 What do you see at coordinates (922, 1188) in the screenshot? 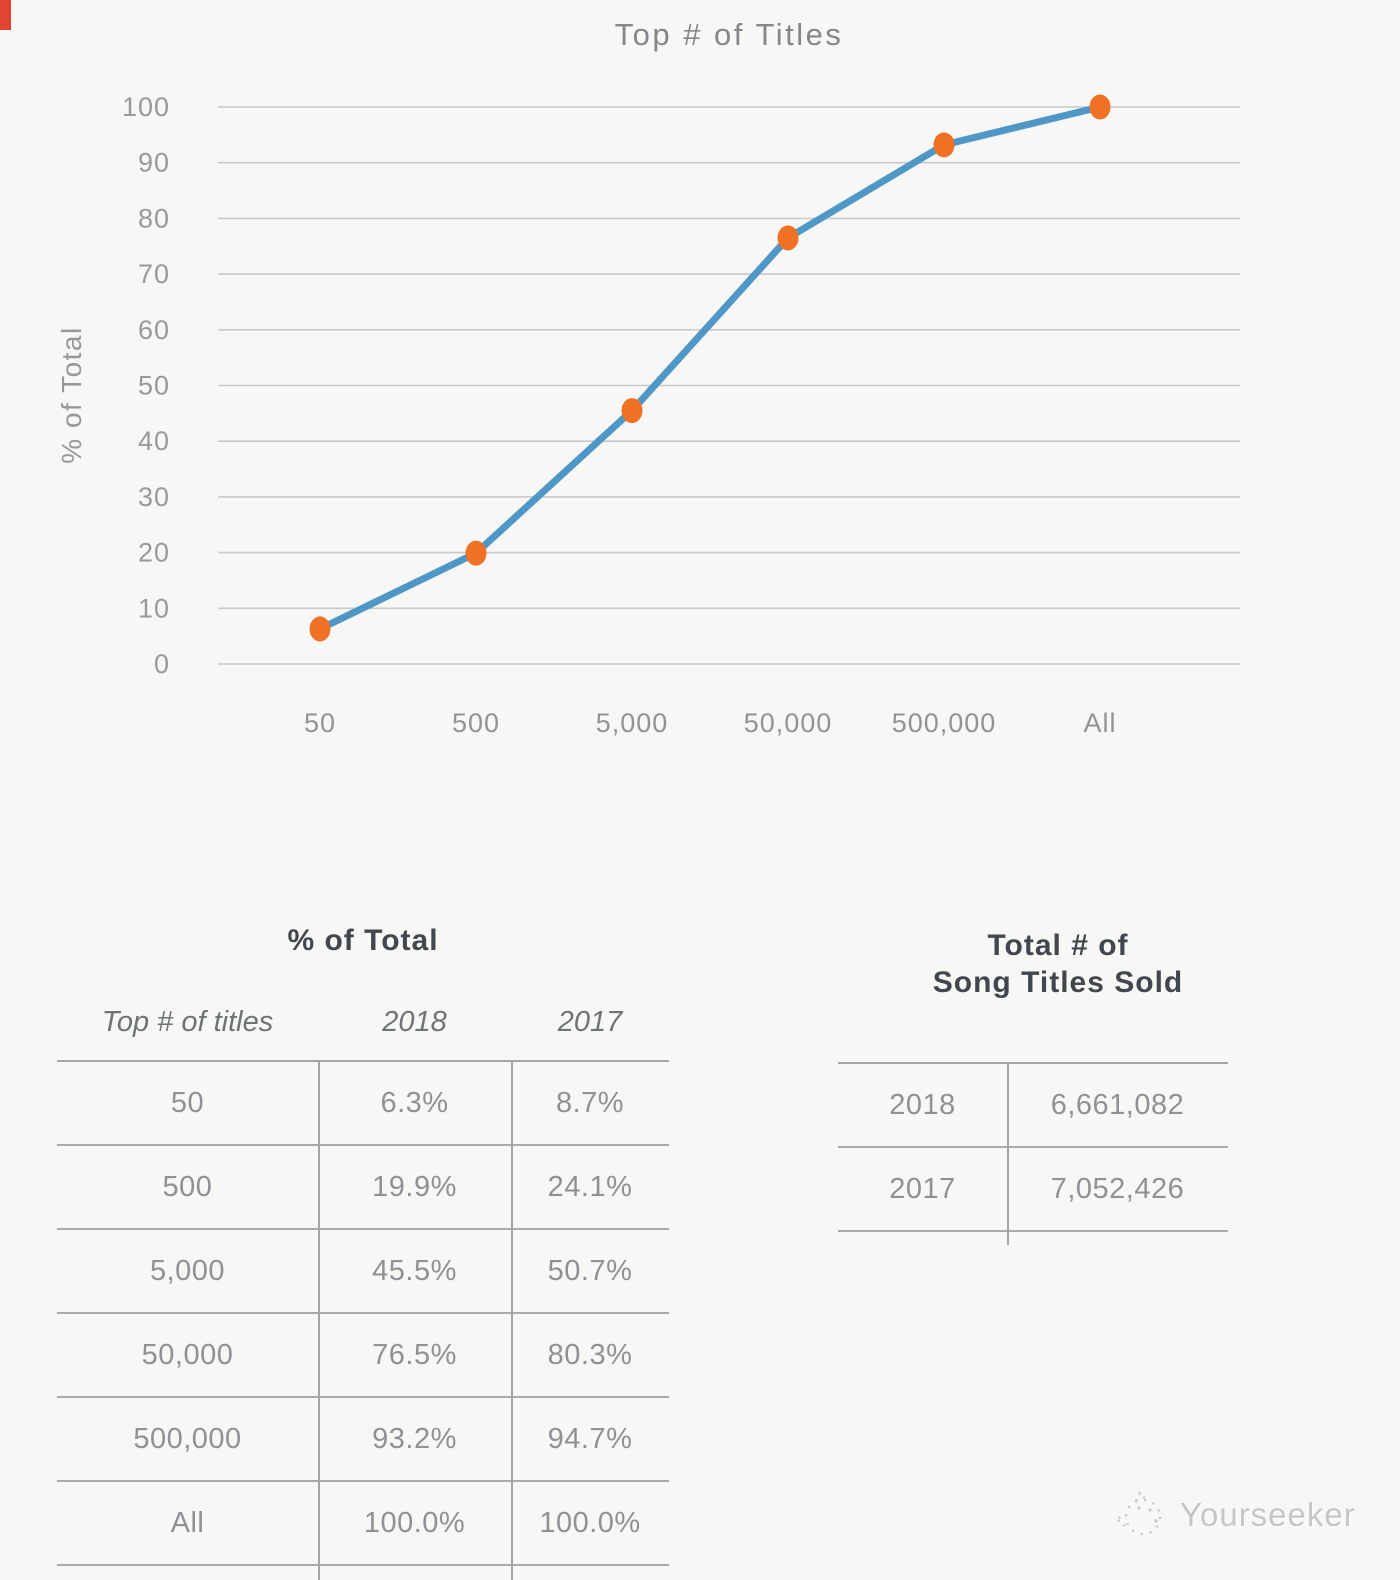
I see `table-cell: 2017` at bounding box center [922, 1188].